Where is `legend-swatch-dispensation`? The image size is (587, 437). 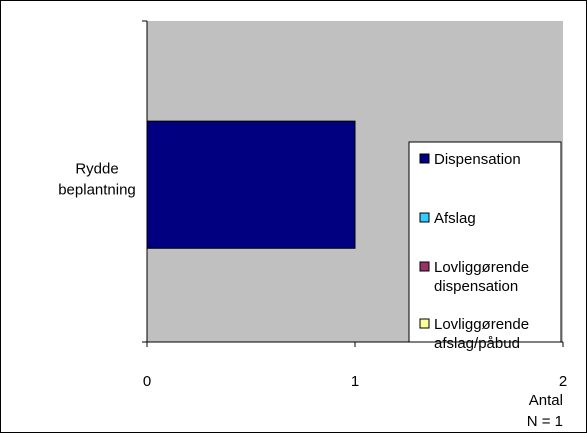
legend-swatch-dispensation is located at coordinates (424, 158).